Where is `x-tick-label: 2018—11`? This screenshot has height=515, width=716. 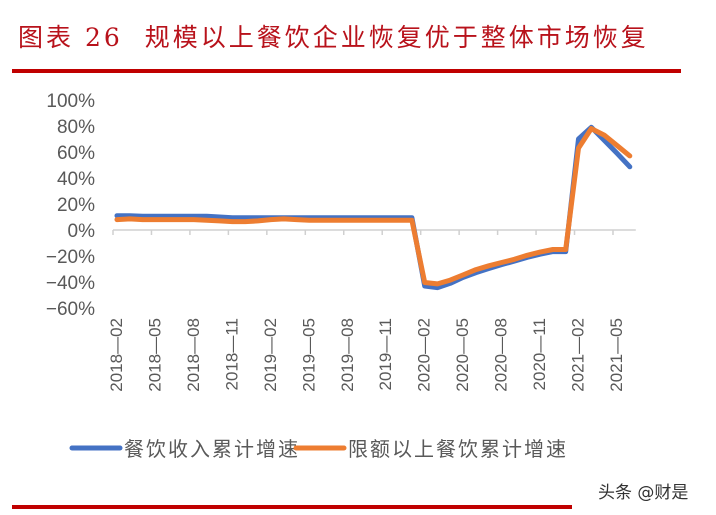 x-tick-label: 2018—11 is located at coordinates (231, 354).